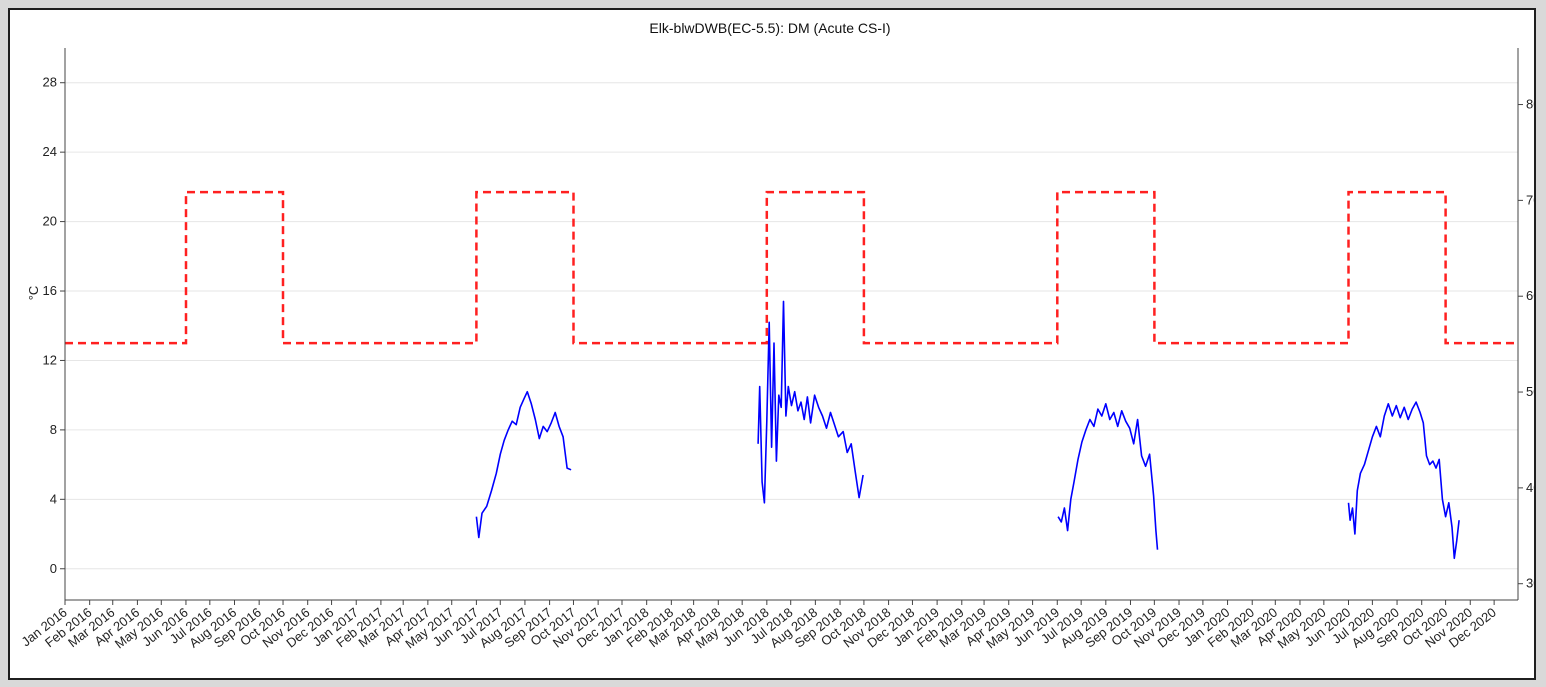 The image size is (1546, 687). I want to click on y2-tick-label: 60, so click(1530, 295).